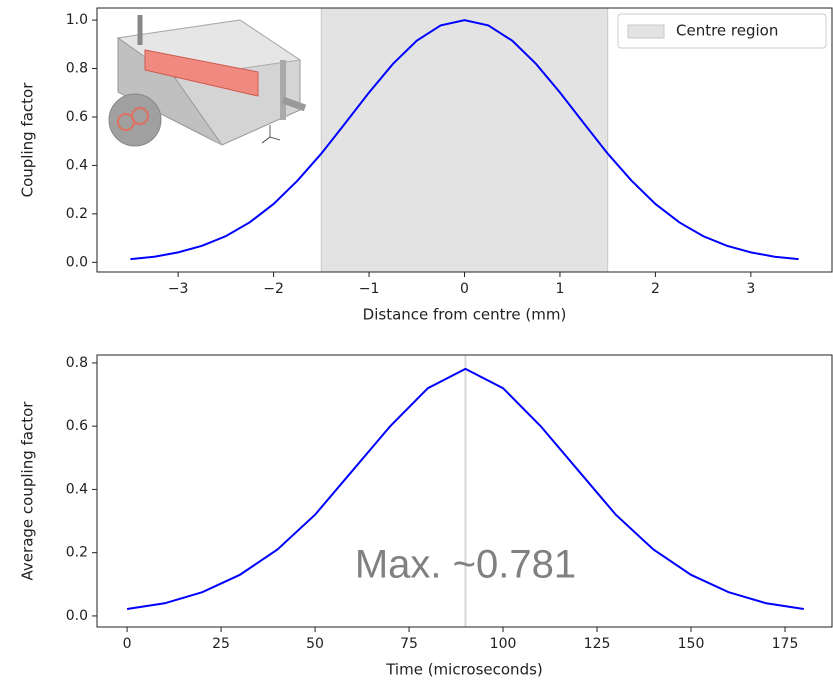 Image resolution: width=833 pixels, height=684 pixels. I want to click on y-tick-label: 1.0, so click(77, 20).